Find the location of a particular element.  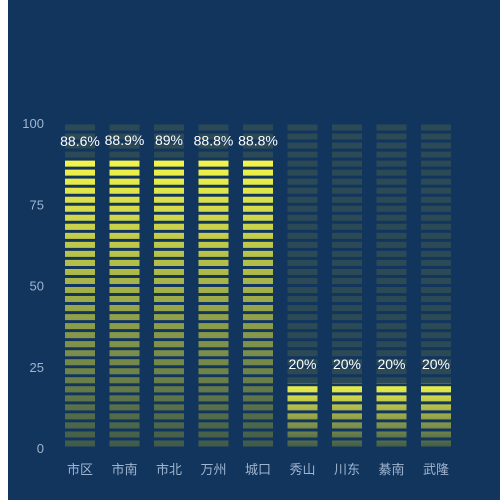

y-tick-label: 100 is located at coordinates (33, 123).